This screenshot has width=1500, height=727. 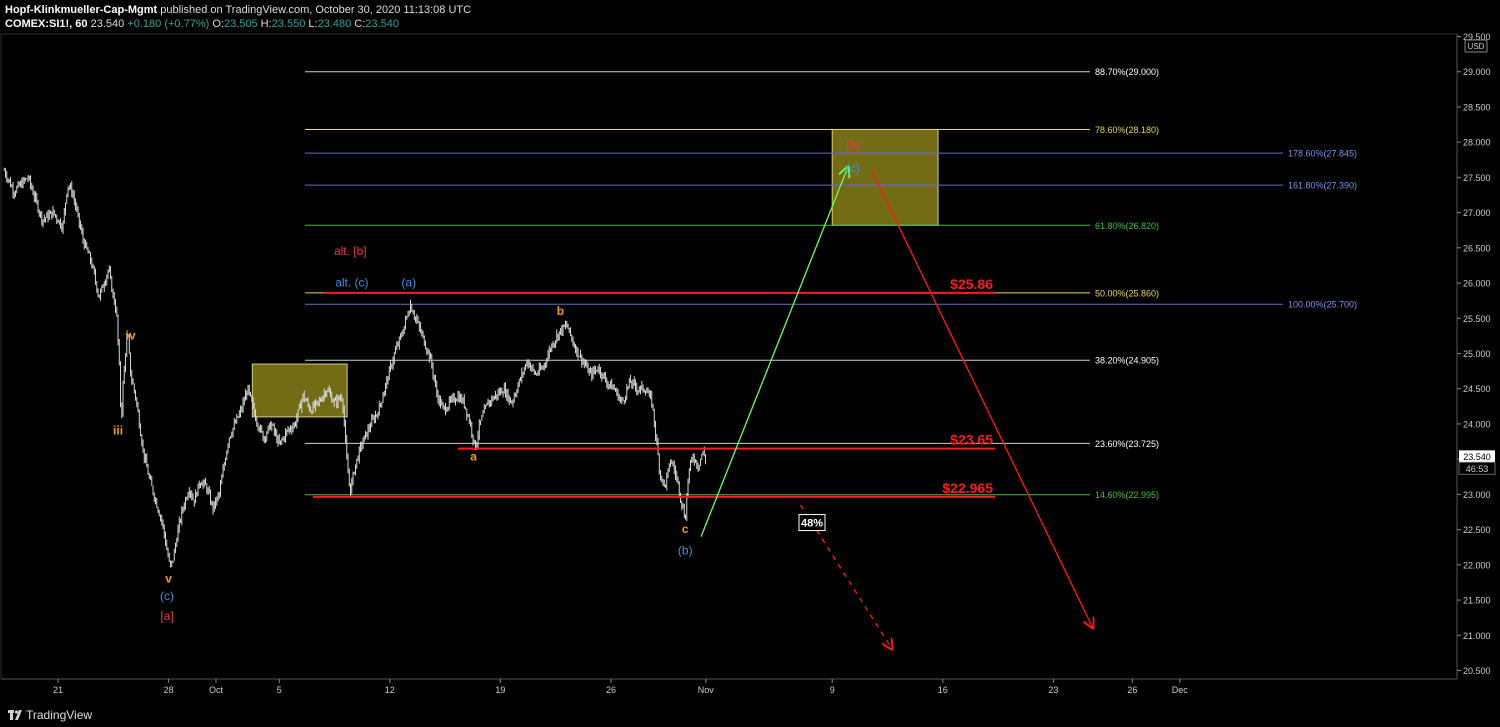 I want to click on close-value: 23.540, so click(x=382, y=24).